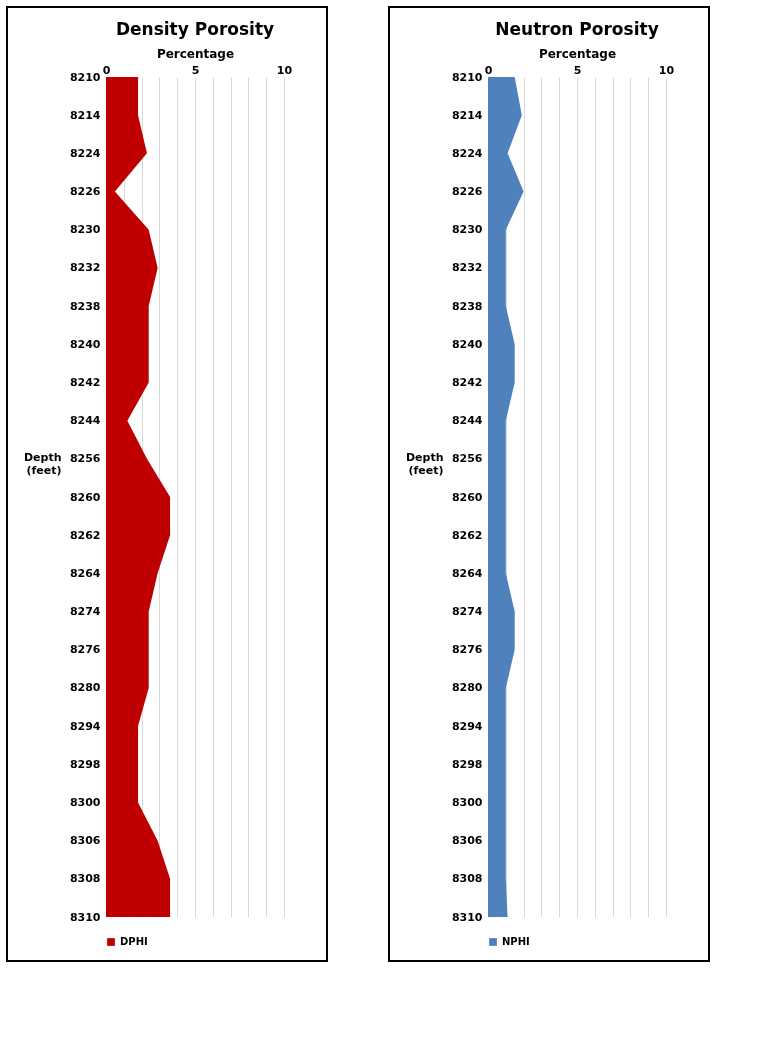  I want to click on chart-title: Neutron Porosity, so click(577, 29).